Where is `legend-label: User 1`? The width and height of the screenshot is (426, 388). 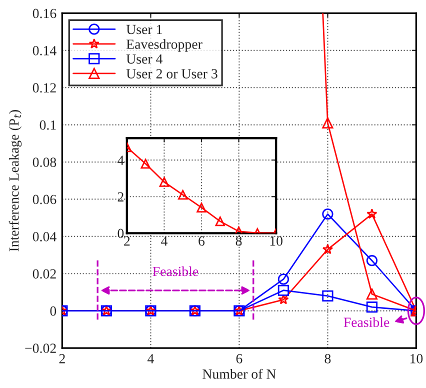 legend-label: User 1 is located at coordinates (144, 29).